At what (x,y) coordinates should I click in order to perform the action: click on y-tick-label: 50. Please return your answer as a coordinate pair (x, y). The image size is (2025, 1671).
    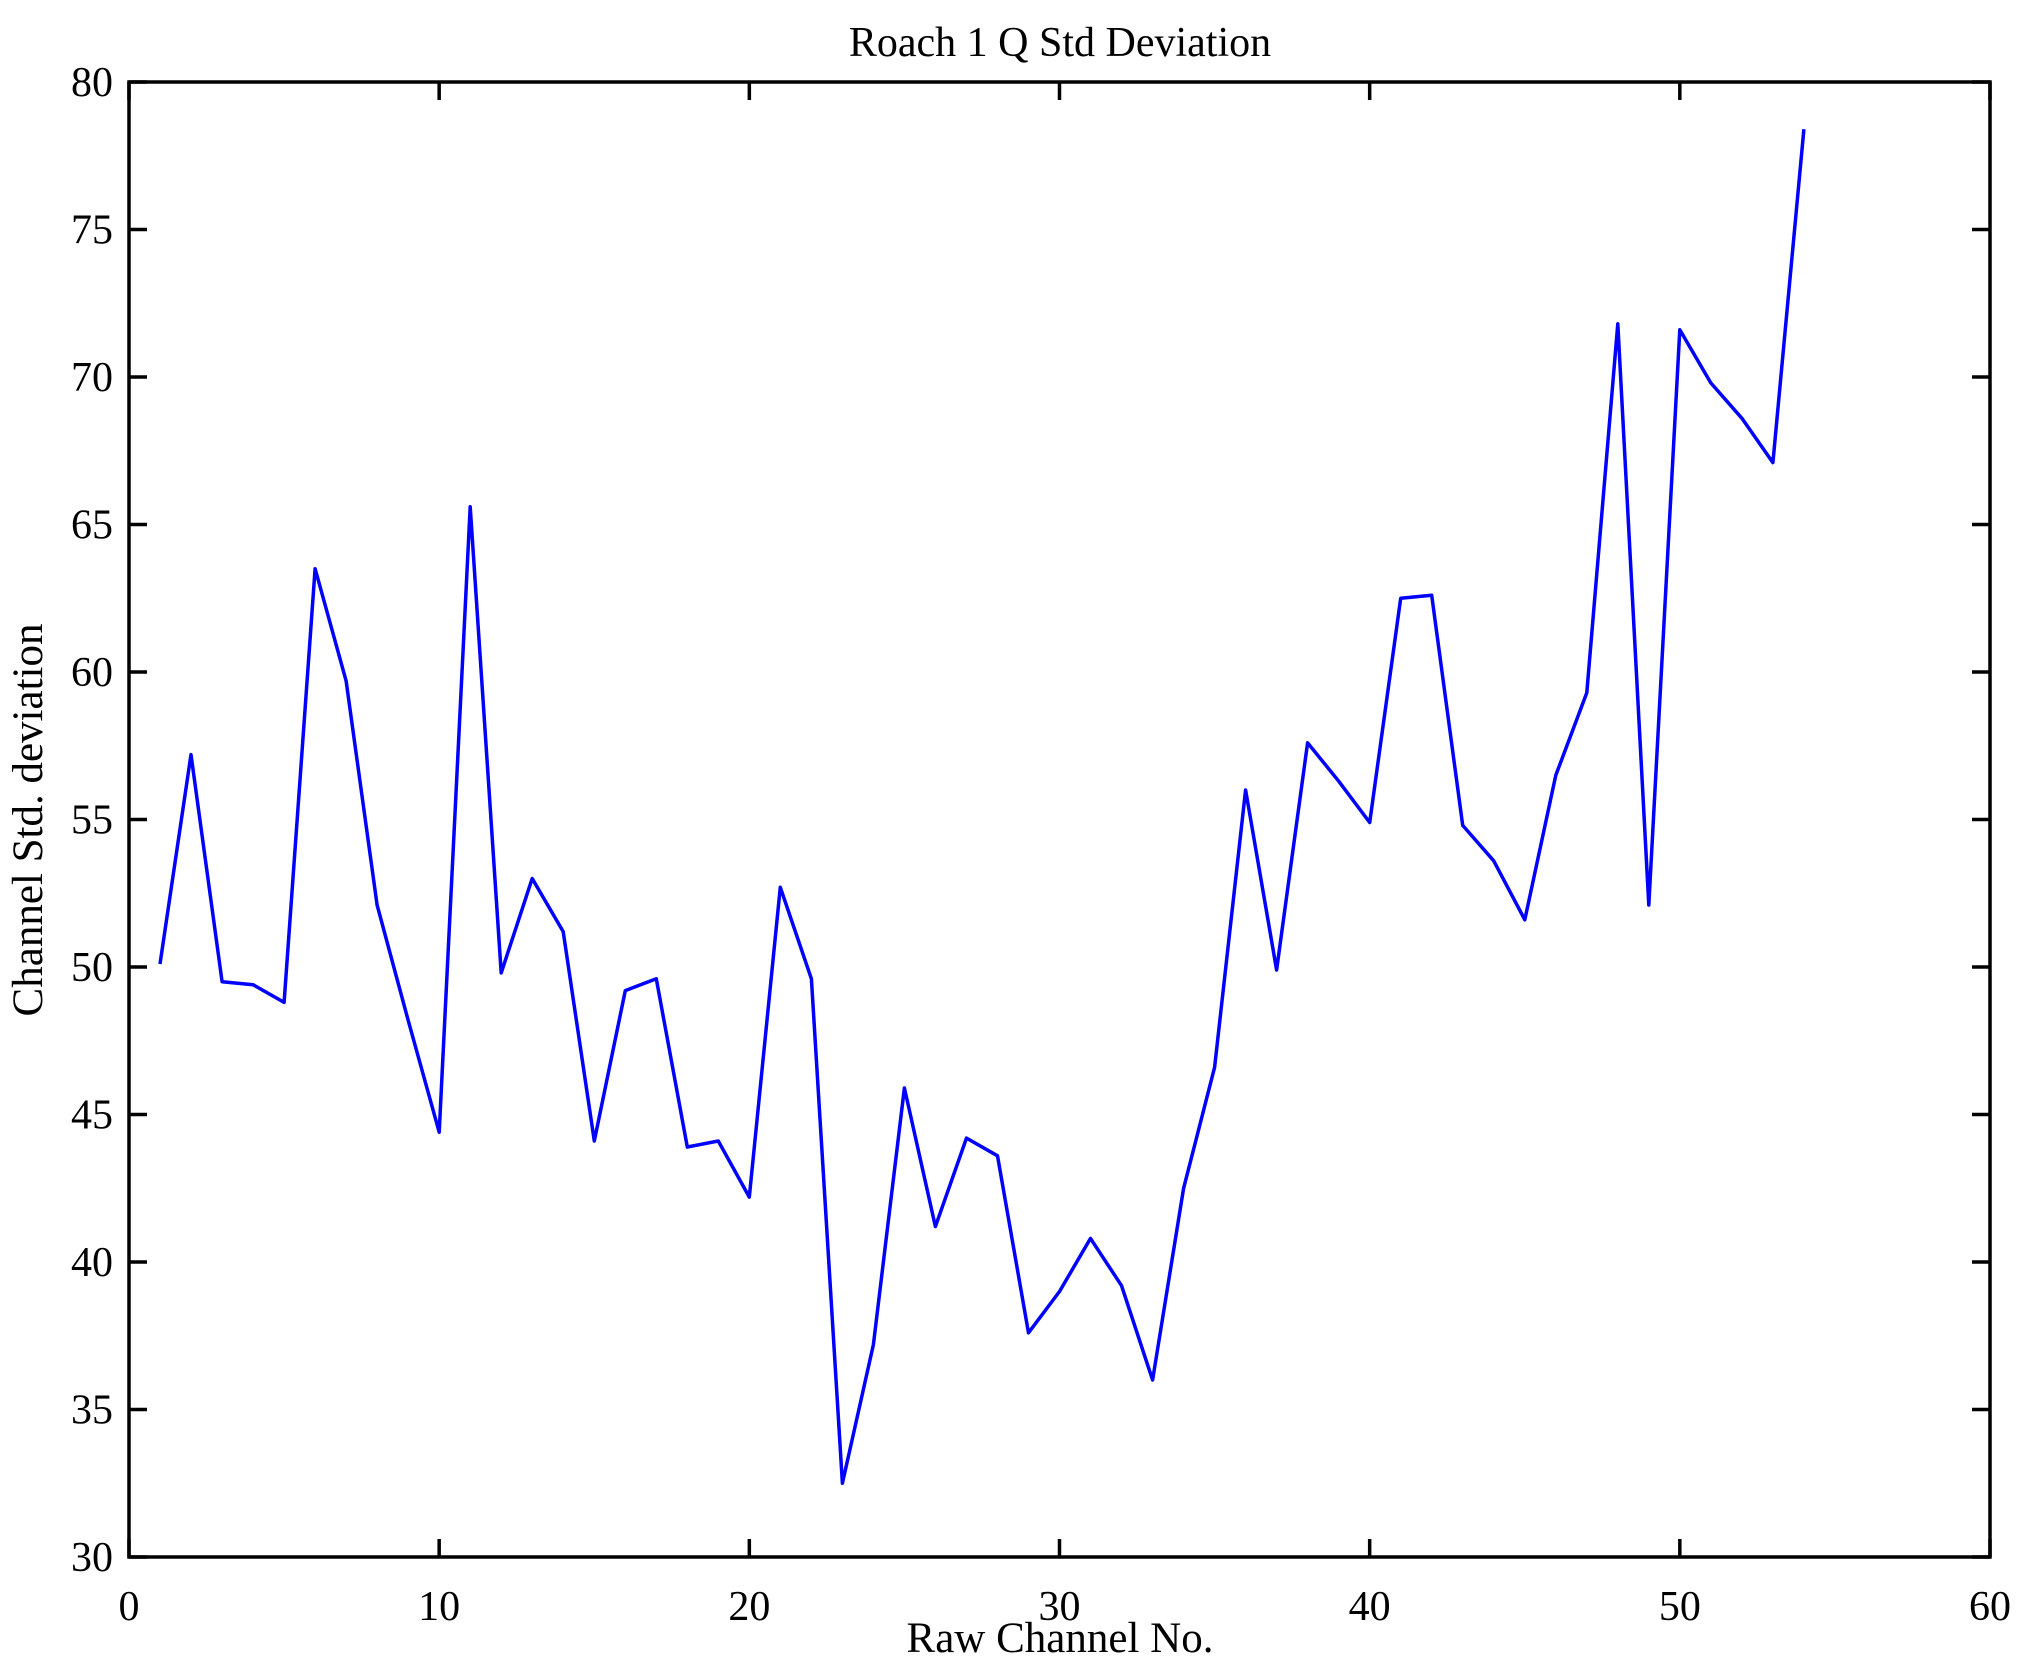
    Looking at the image, I should click on (92, 968).